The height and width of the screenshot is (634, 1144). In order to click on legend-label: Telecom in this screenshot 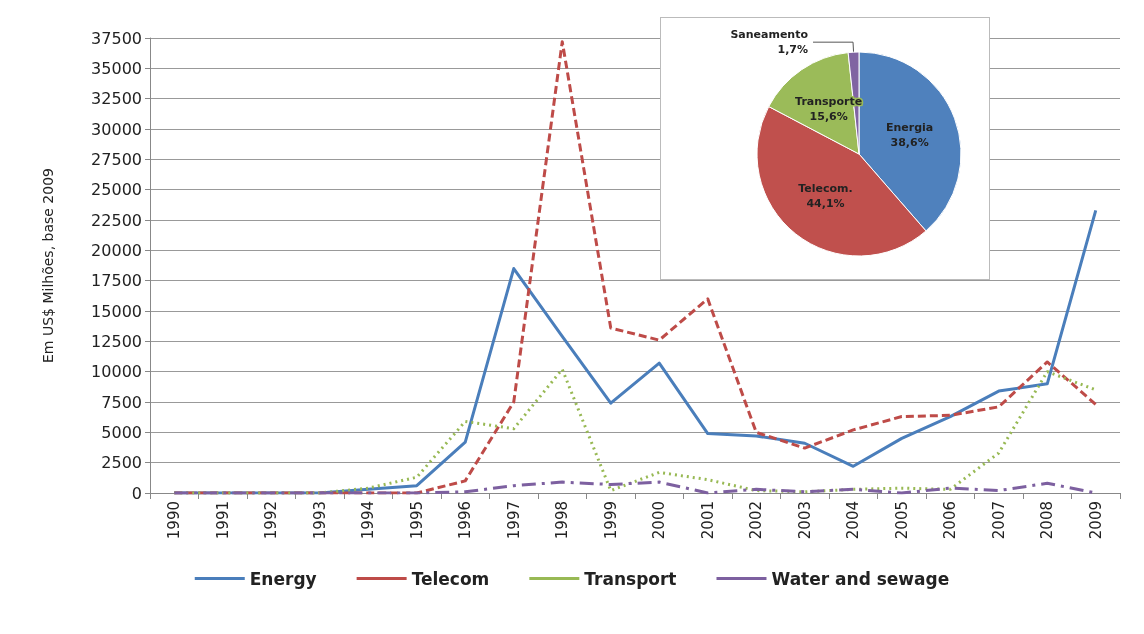, I will do `click(450, 578)`.